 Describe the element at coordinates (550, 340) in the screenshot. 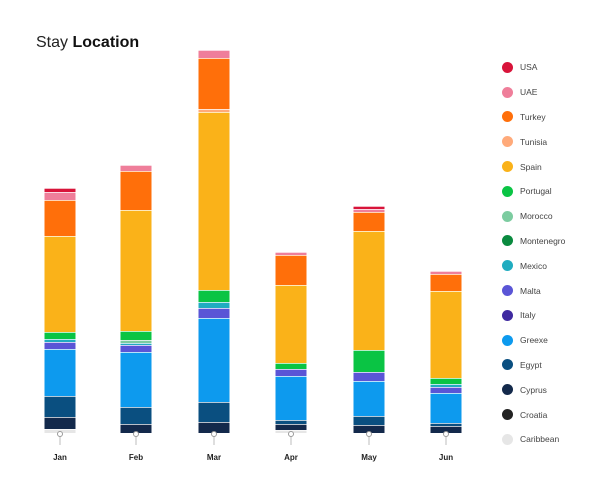

I see `legend-item-greexe: Greexe` at that location.